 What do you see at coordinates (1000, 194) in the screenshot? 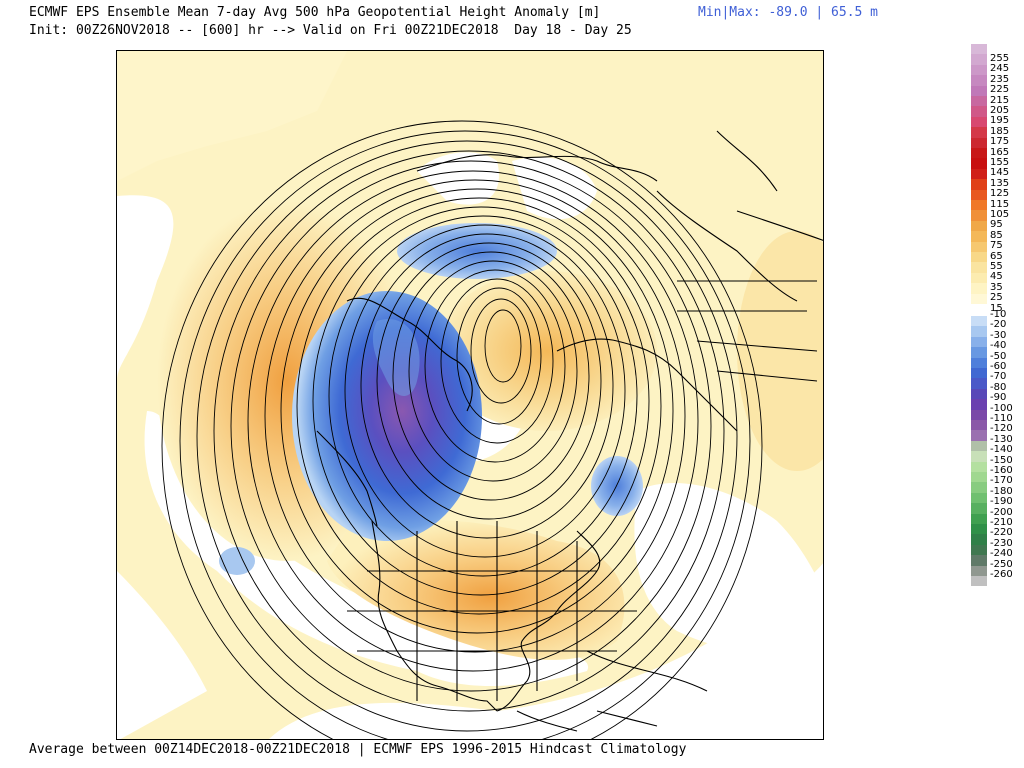
I see `colorbar-label: 125` at bounding box center [1000, 194].